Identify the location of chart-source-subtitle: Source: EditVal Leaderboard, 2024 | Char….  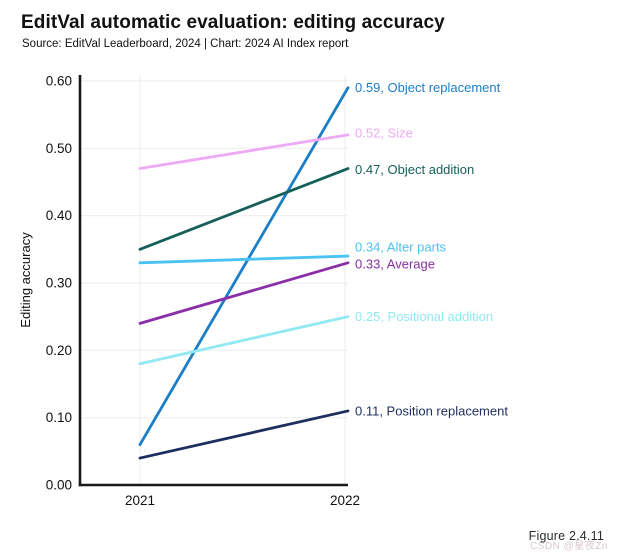
(185, 44).